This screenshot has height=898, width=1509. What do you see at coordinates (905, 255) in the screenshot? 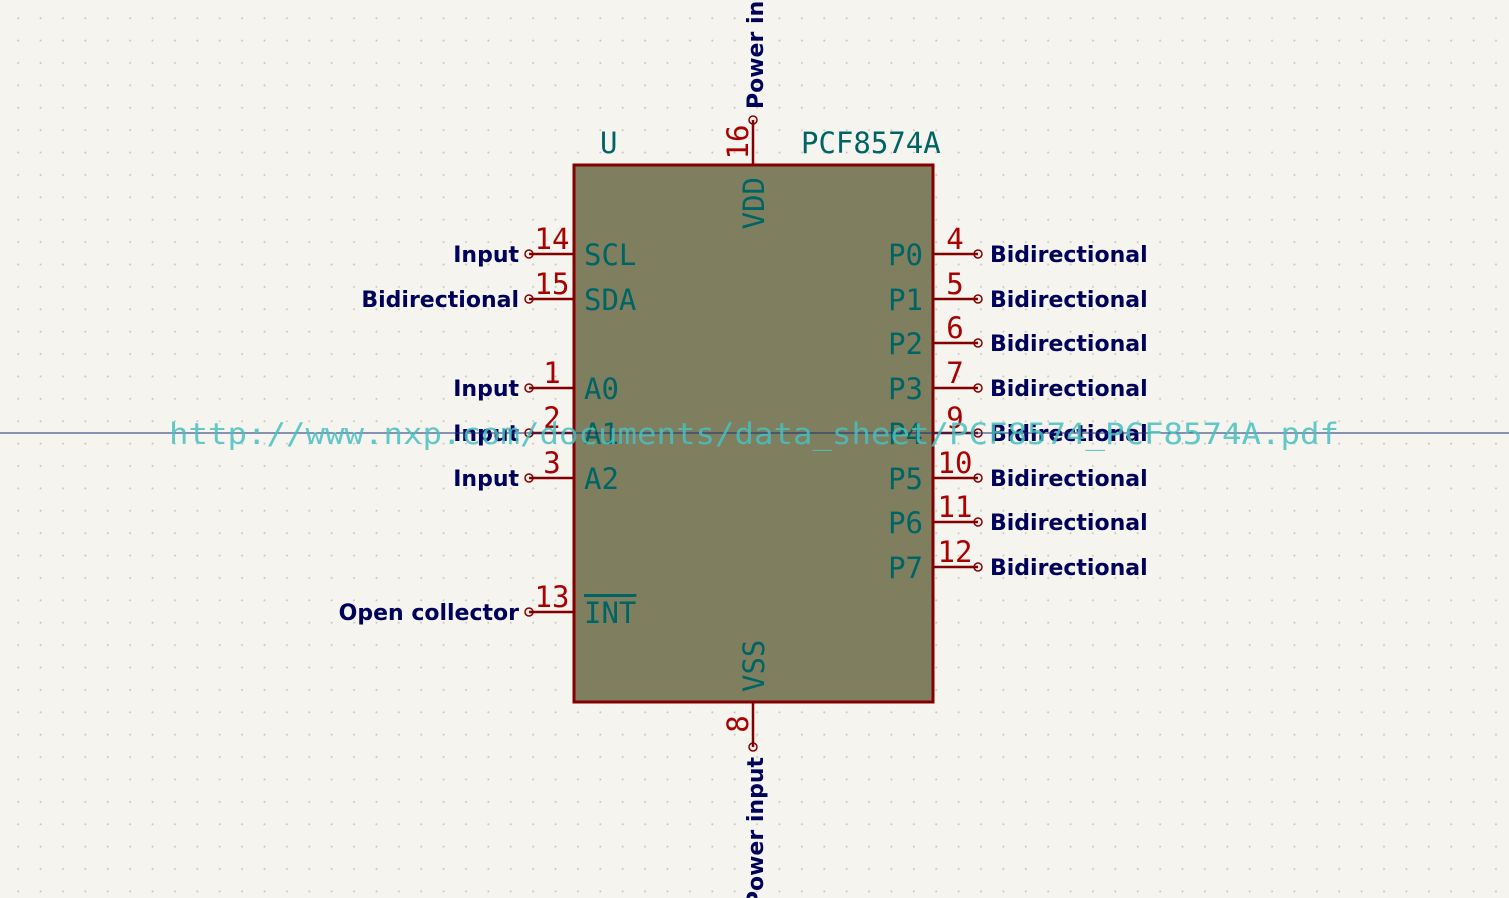
I see `pin-p0-name: P0` at bounding box center [905, 255].